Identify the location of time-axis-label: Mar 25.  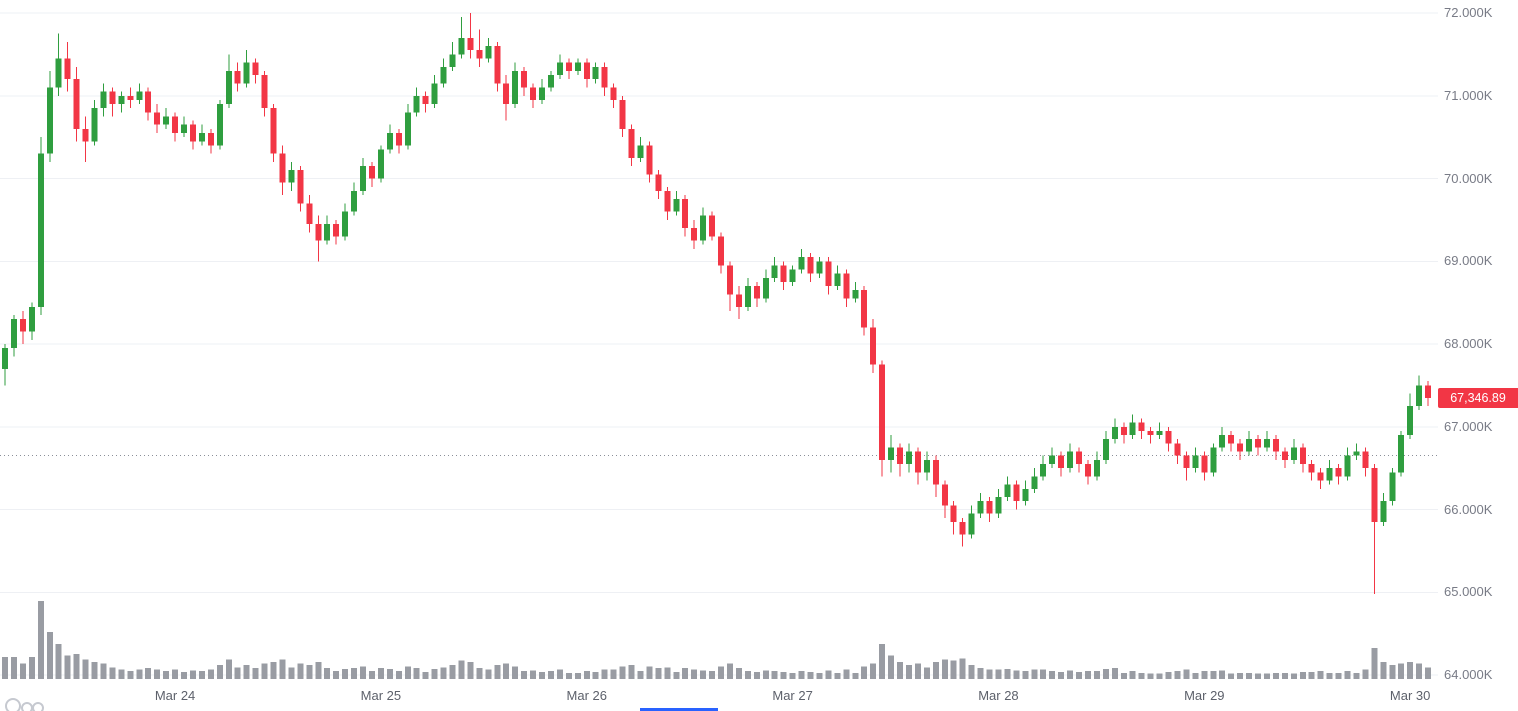
(381, 695).